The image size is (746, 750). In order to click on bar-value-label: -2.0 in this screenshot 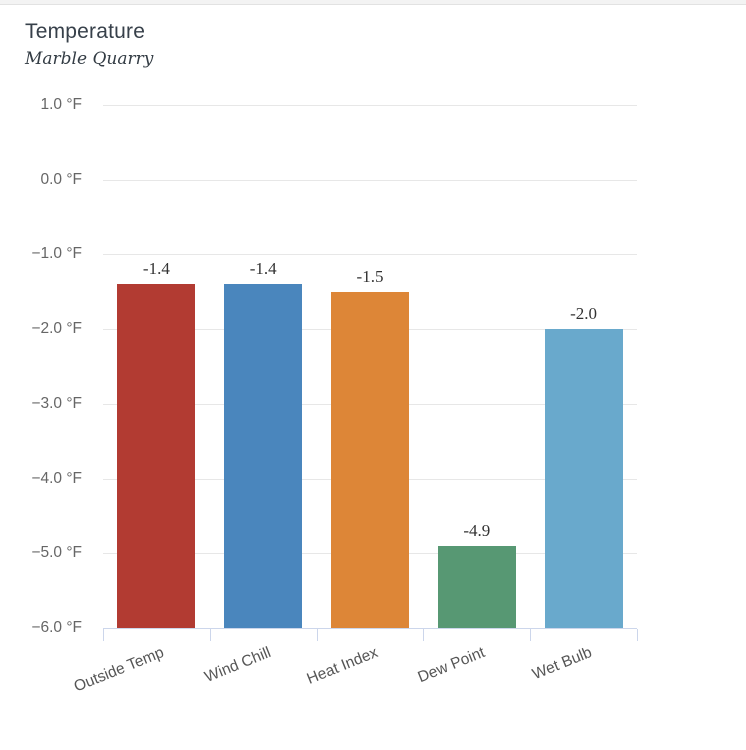, I will do `click(584, 314)`.